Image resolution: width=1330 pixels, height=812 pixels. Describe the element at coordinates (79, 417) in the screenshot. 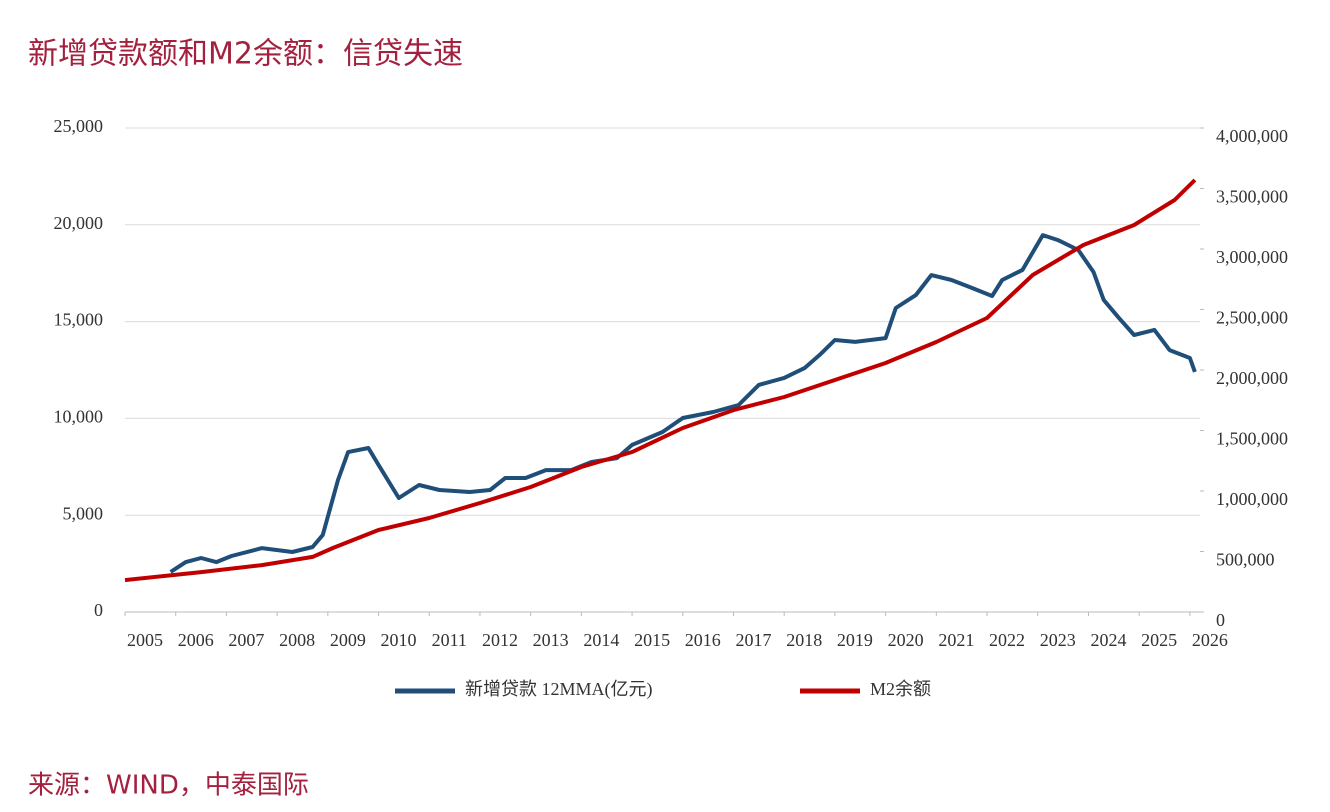

I see `y-tick-label: 10,000` at that location.